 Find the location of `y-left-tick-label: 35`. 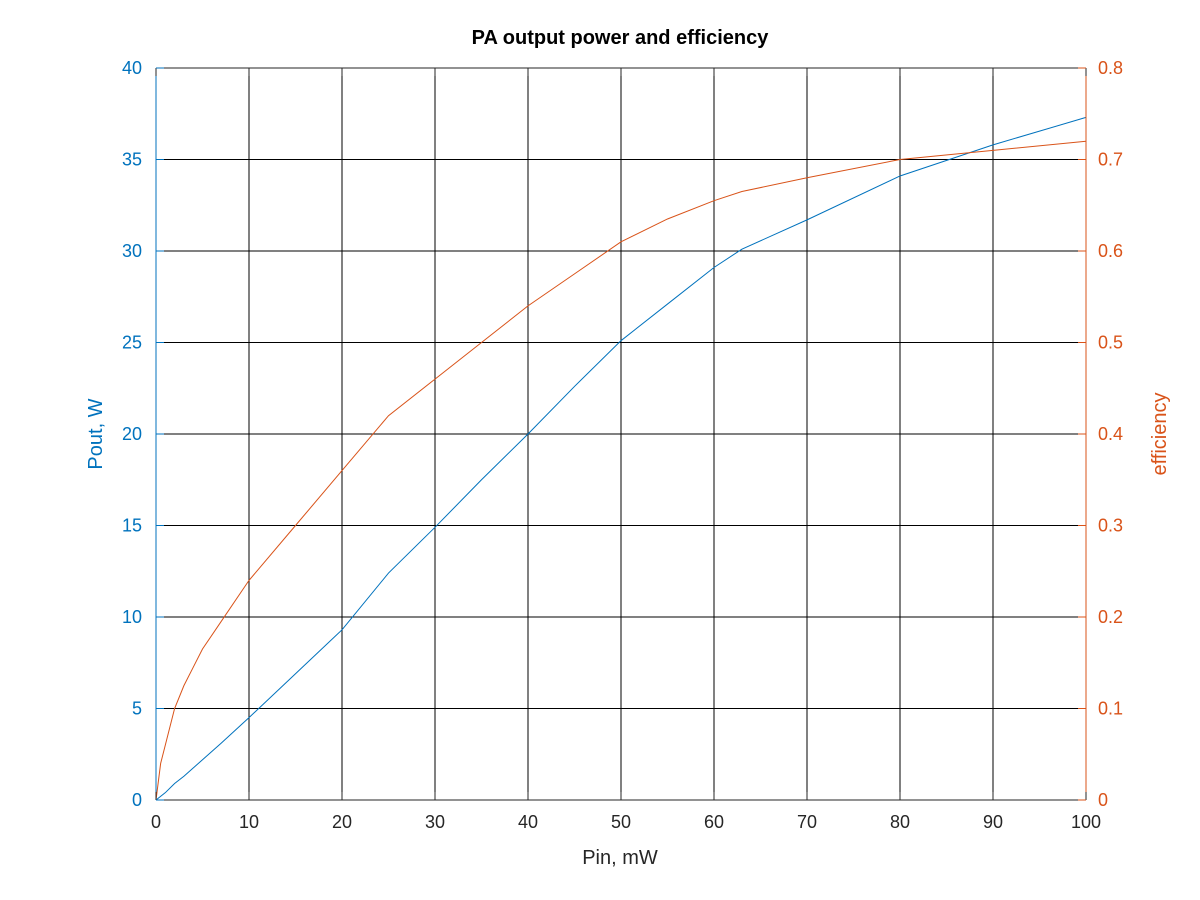

y-left-tick-label: 35 is located at coordinates (132, 160).